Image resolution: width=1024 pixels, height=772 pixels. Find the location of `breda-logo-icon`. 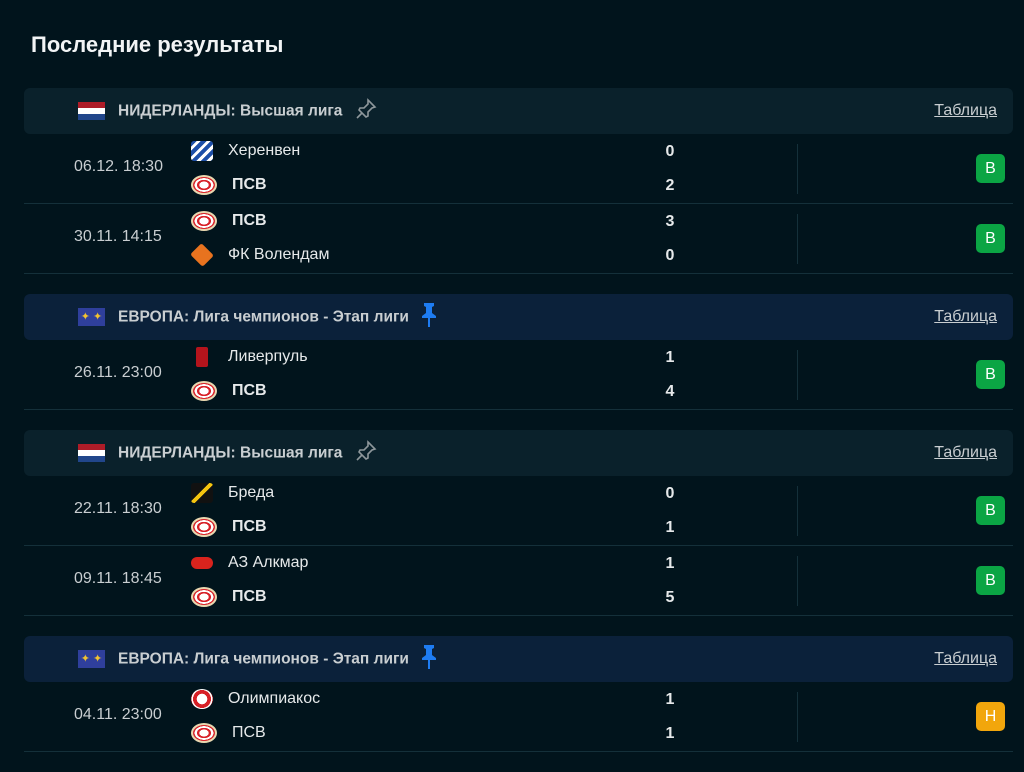

breda-logo-icon is located at coordinates (202, 493).